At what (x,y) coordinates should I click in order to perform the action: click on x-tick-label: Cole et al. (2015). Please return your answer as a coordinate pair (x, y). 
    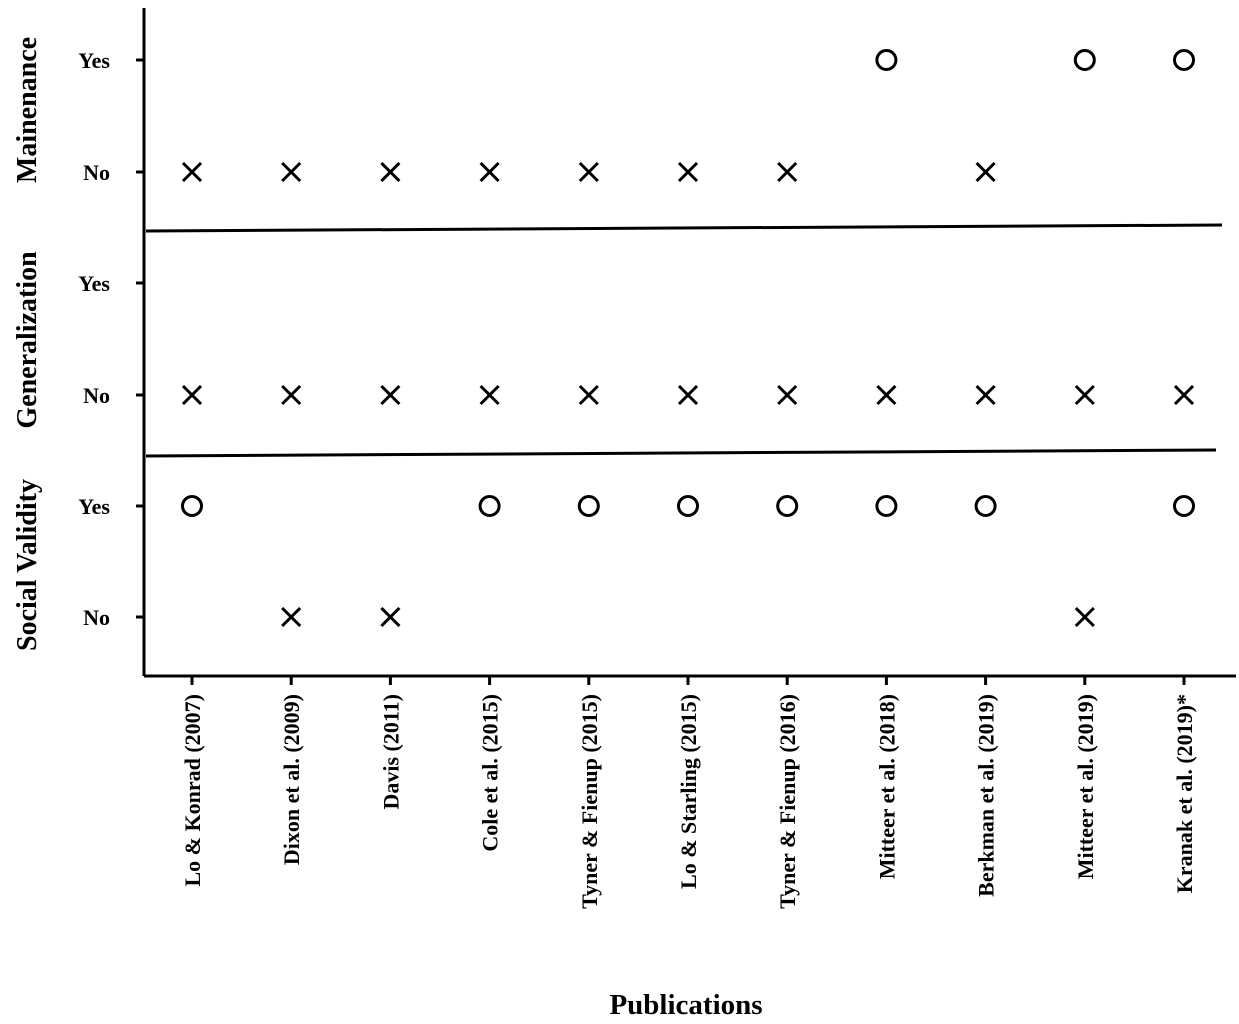
    Looking at the image, I should click on (490, 773).